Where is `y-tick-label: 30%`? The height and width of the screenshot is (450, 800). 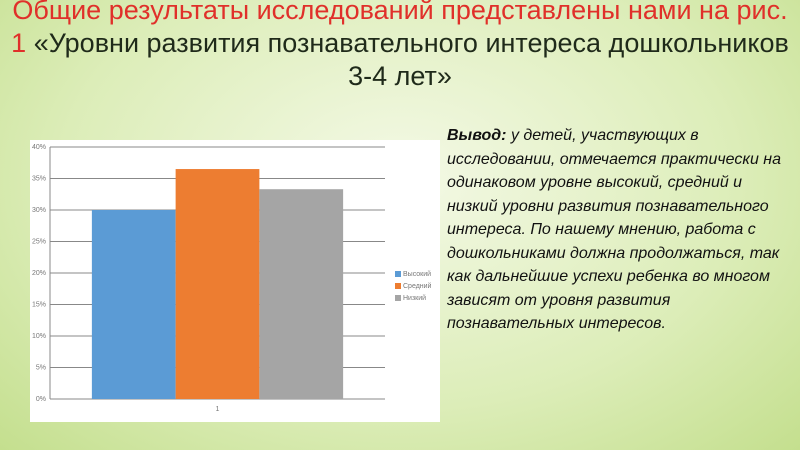
y-tick-label: 30% is located at coordinates (39, 210).